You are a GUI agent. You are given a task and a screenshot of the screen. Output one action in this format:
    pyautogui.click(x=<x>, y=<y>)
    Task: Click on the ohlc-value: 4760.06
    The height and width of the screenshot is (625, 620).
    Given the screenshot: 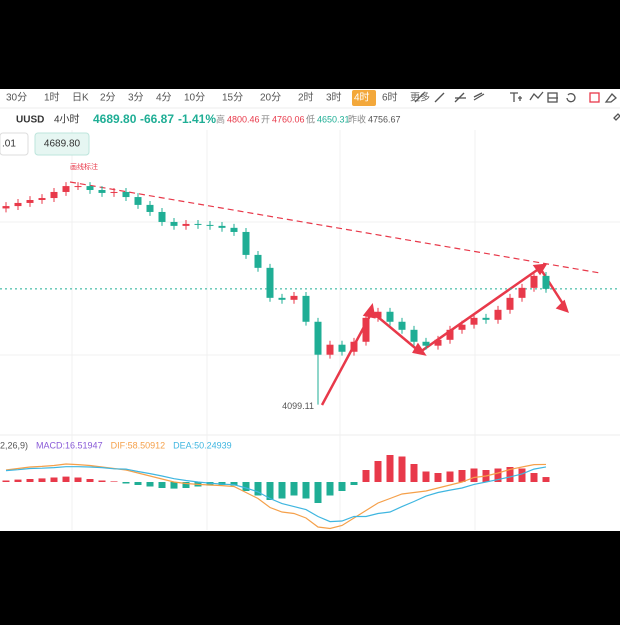 What is the action you would take?
    pyautogui.click(x=288, y=119)
    